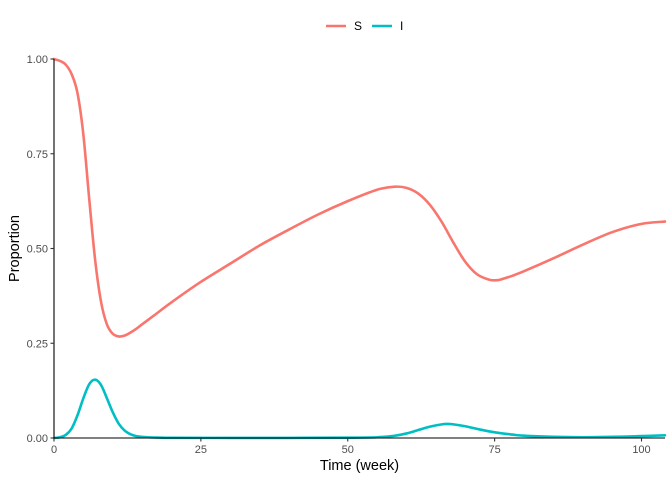 This screenshot has width=672, height=480. Describe the element at coordinates (54, 450) in the screenshot. I see `x-tick-label: 0` at that location.